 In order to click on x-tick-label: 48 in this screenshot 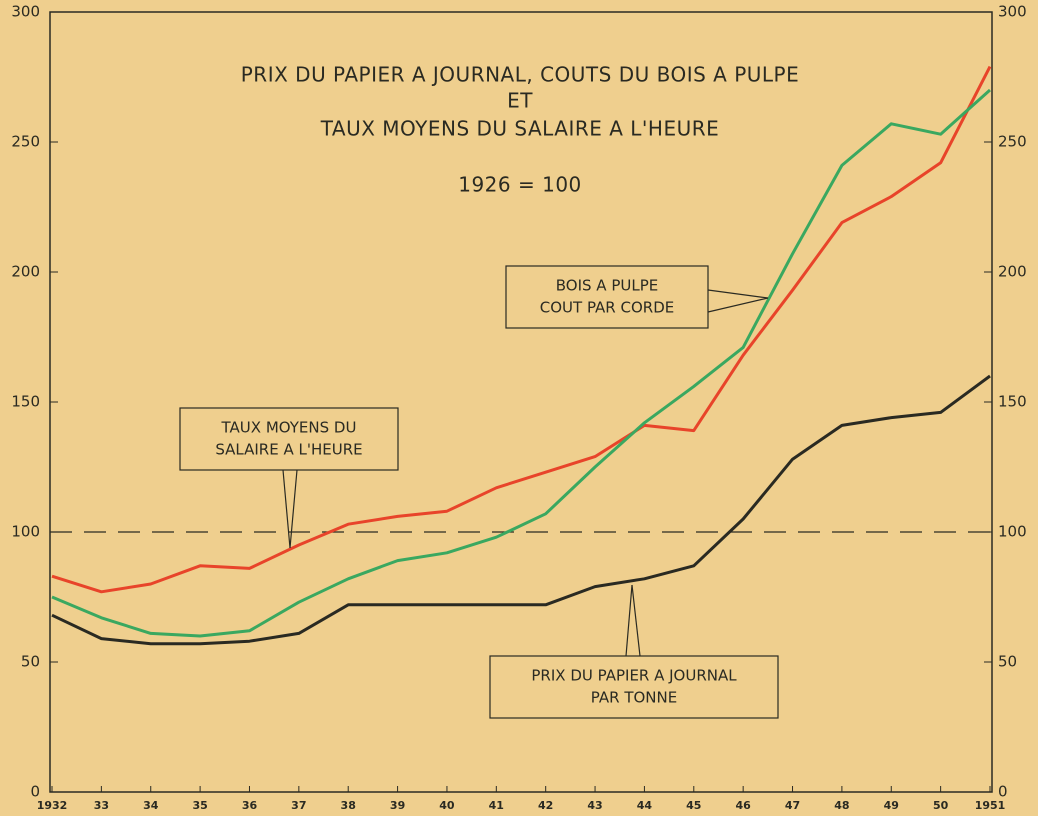, I will do `click(841, 805)`.